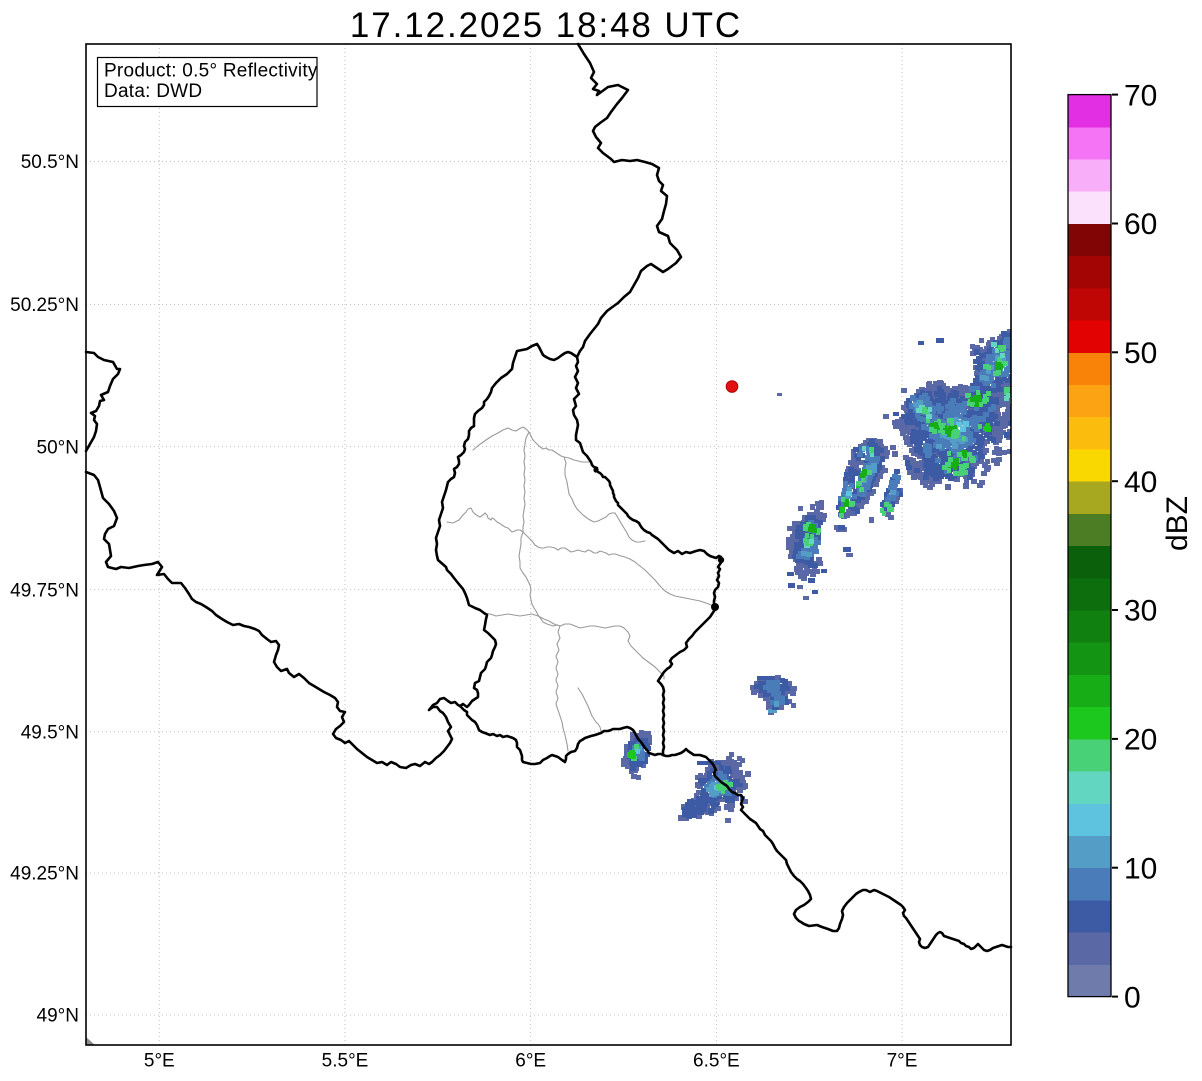 This screenshot has height=1081, width=1202. Describe the element at coordinates (58, 1016) in the screenshot. I see `svg-text: 49°N` at that location.